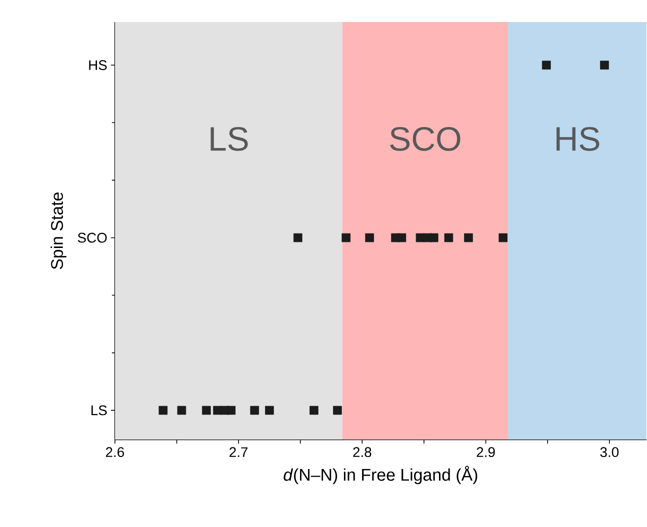 The height and width of the screenshot is (527, 647). I want to click on x-axis-title: d(N–N) in Free Ligand (Å), so click(381, 475).